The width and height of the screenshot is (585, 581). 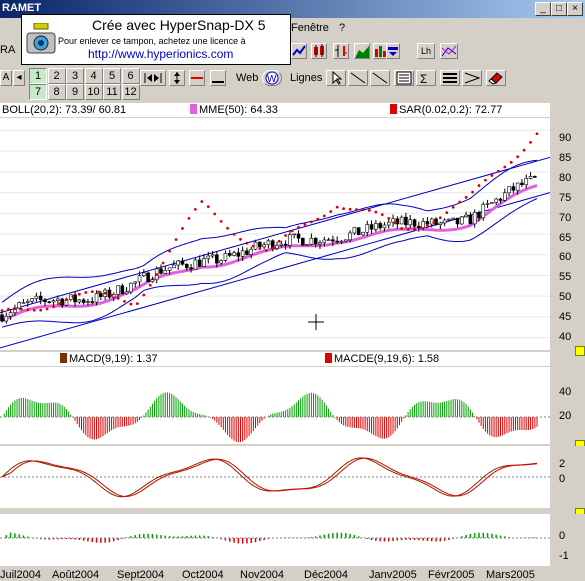 What do you see at coordinates (341, 51) in the screenshot?
I see `bar-chart-icon` at bounding box center [341, 51].